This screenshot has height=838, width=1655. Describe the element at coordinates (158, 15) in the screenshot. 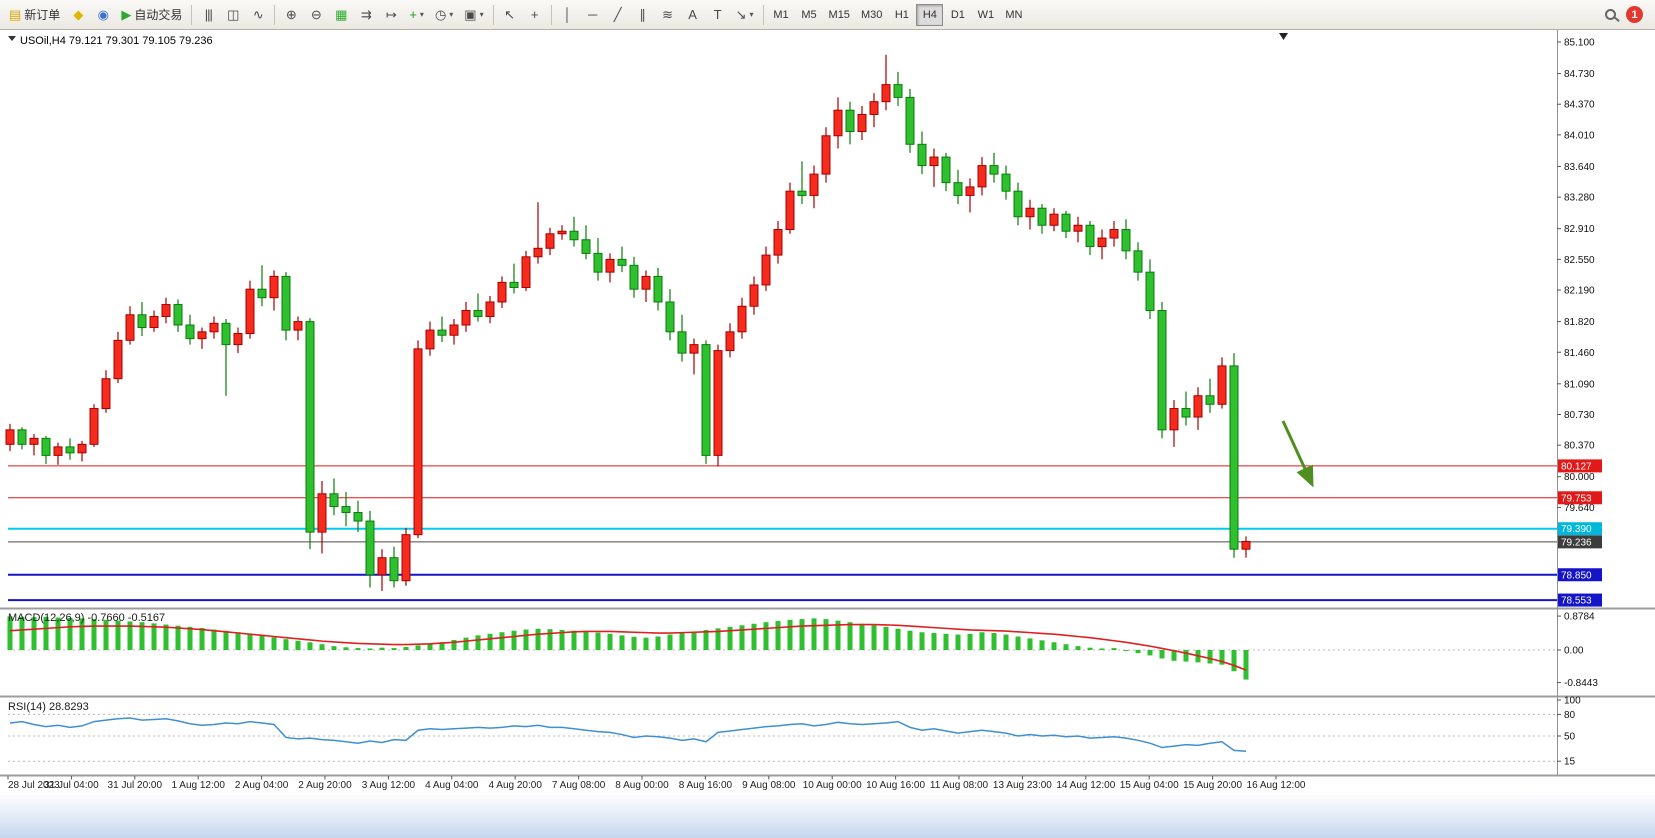

I see `auto-trading-button-label: 自动交易` at that location.